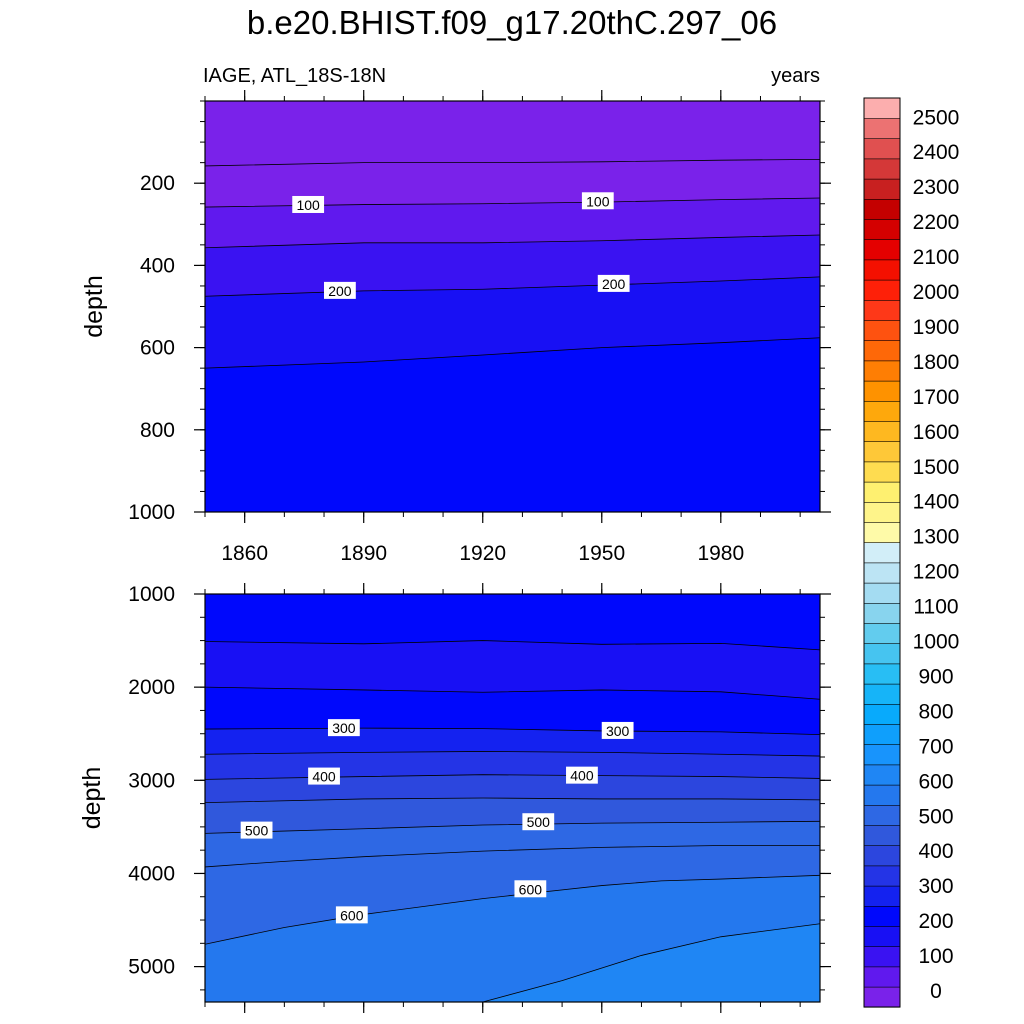  What do you see at coordinates (151, 687) in the screenshot?
I see `y-tick-label: 2000` at bounding box center [151, 687].